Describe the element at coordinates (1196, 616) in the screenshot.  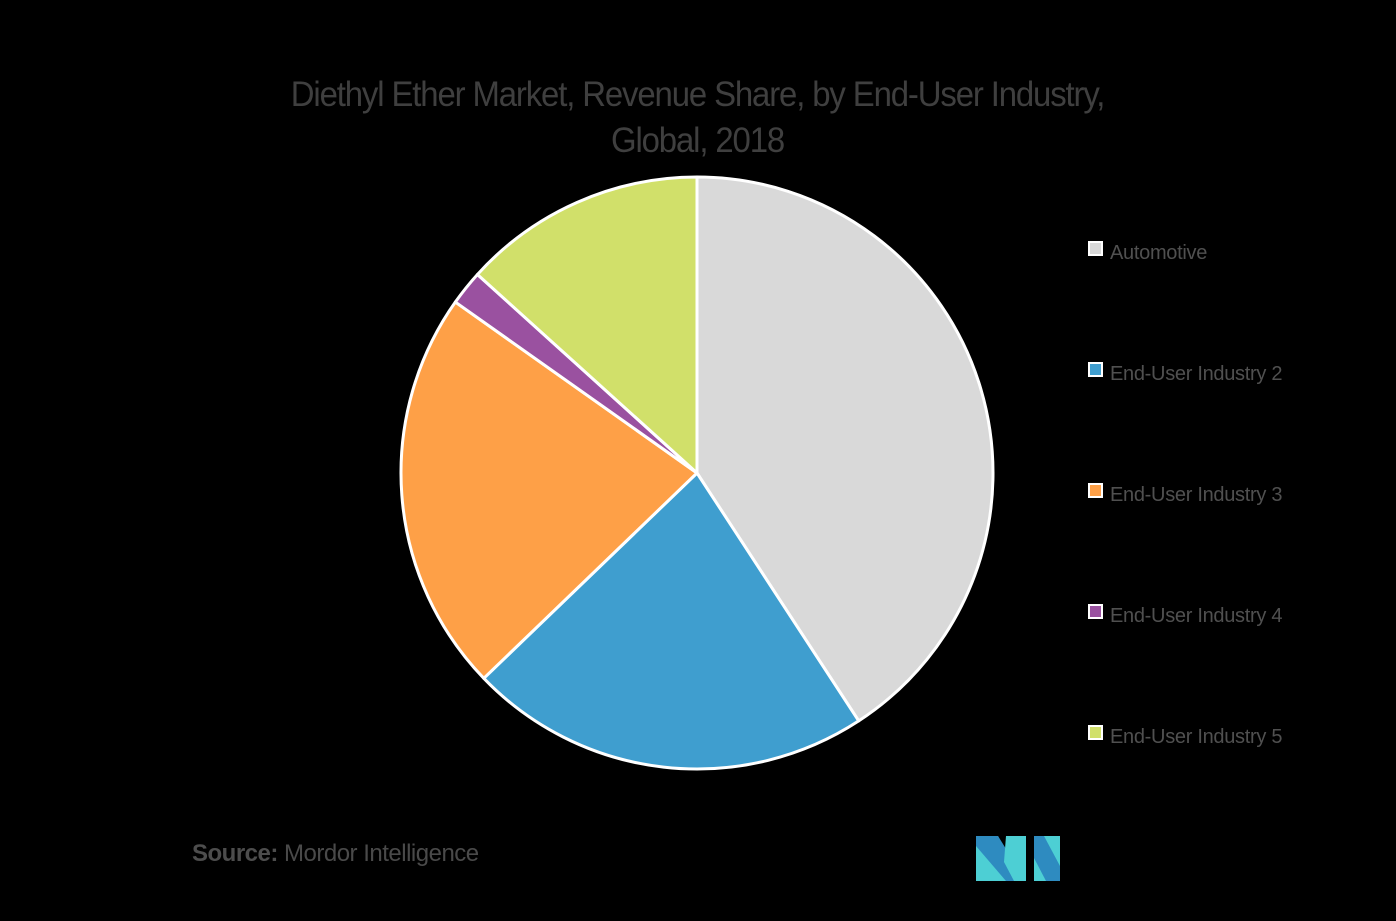
I see `legend-label: End-User Industry 4` at that location.